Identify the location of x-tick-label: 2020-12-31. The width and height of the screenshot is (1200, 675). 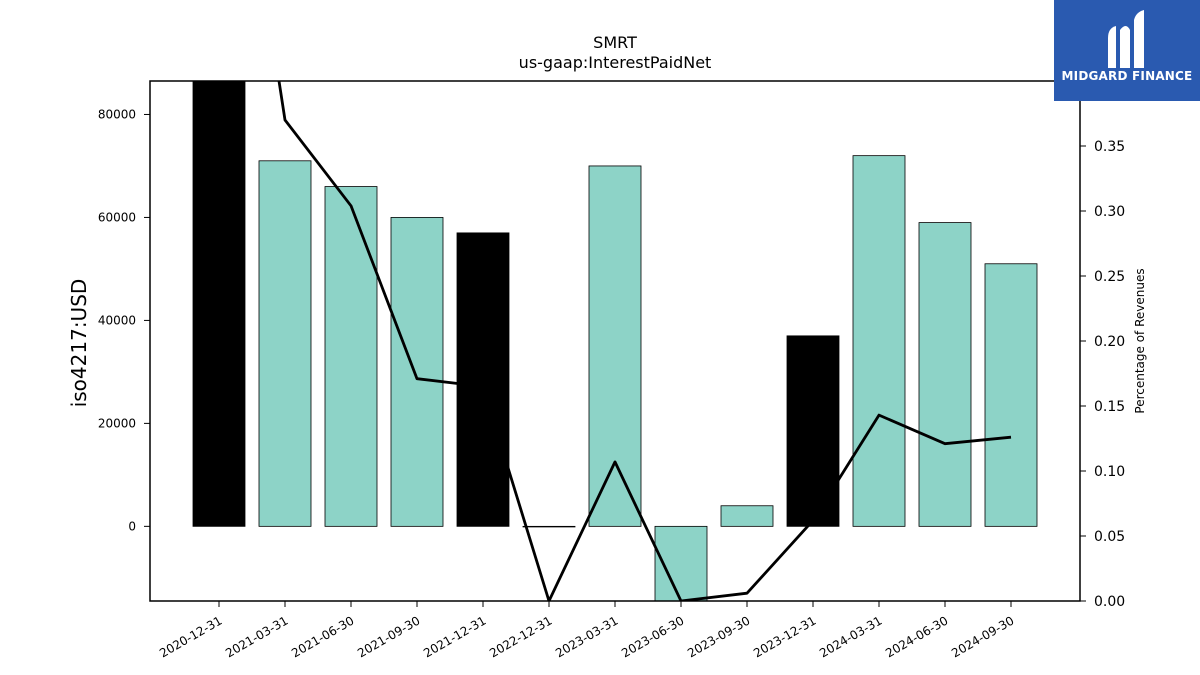
(190, 636).